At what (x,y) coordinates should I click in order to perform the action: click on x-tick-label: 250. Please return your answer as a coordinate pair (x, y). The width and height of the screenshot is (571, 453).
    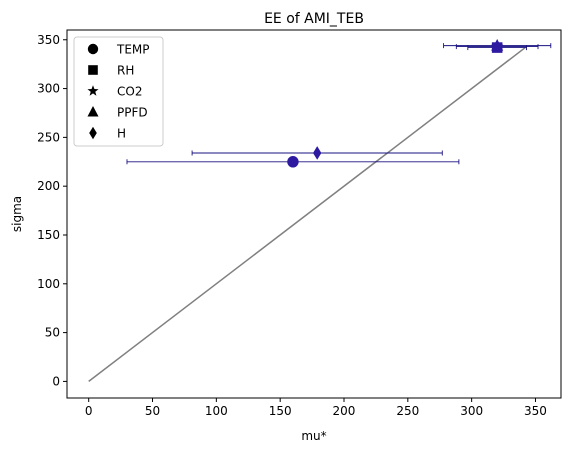
    Looking at the image, I should click on (407, 411).